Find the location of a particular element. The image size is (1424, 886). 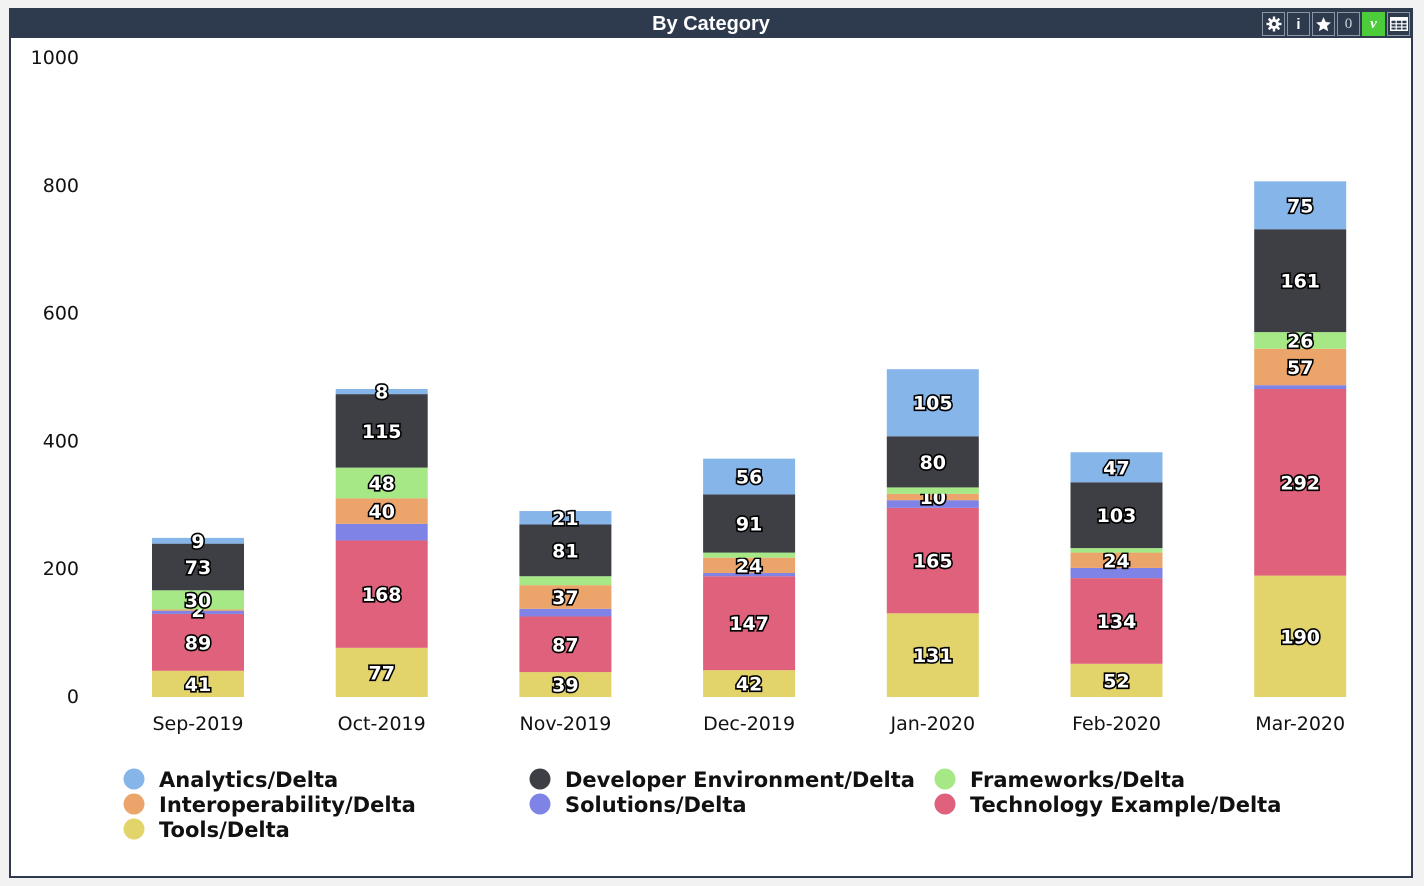

data-label: 134 is located at coordinates (1117, 622).